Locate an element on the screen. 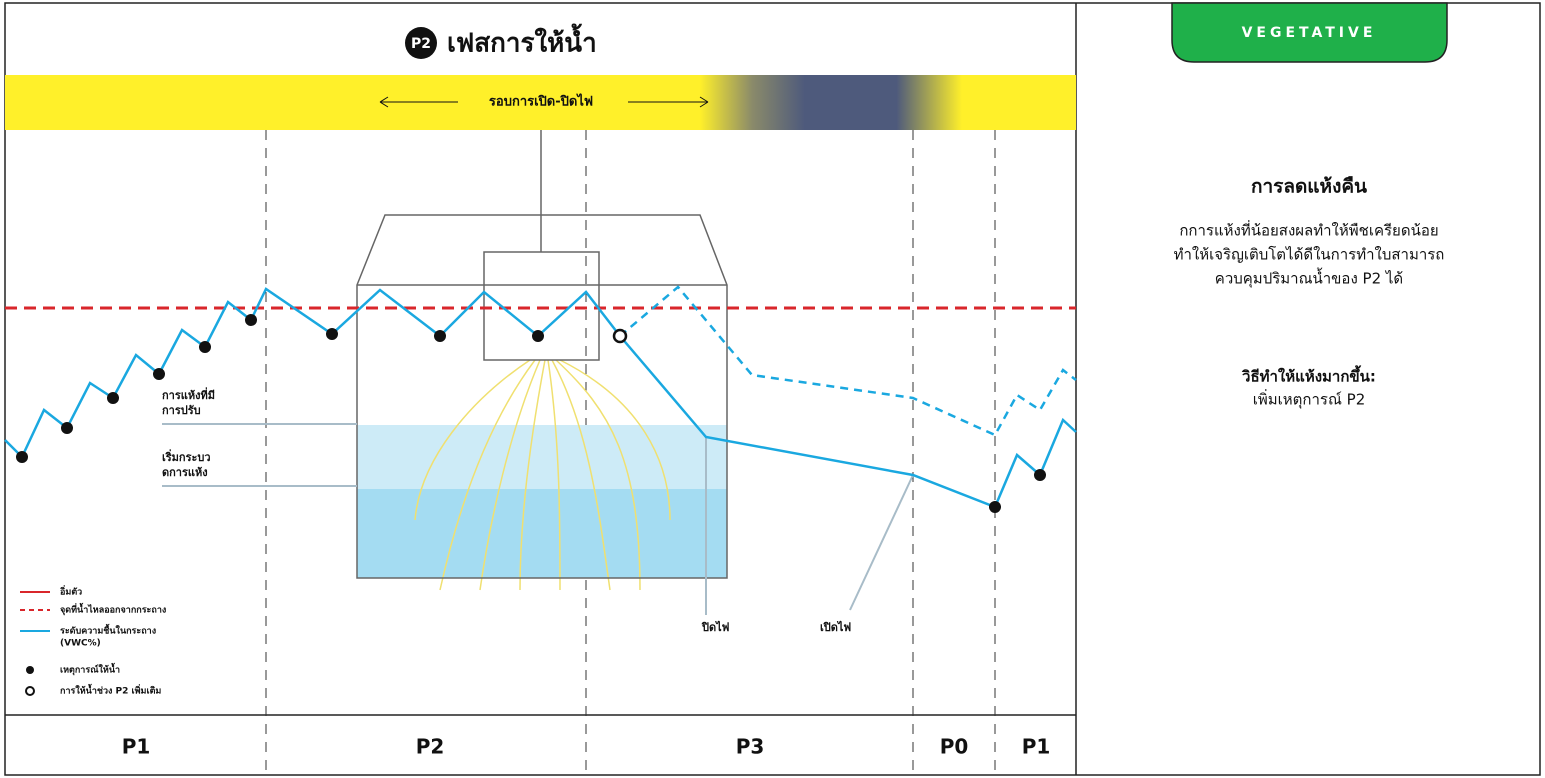 The width and height of the screenshot is (1545, 778). leaders is located at coordinates (538, 519).